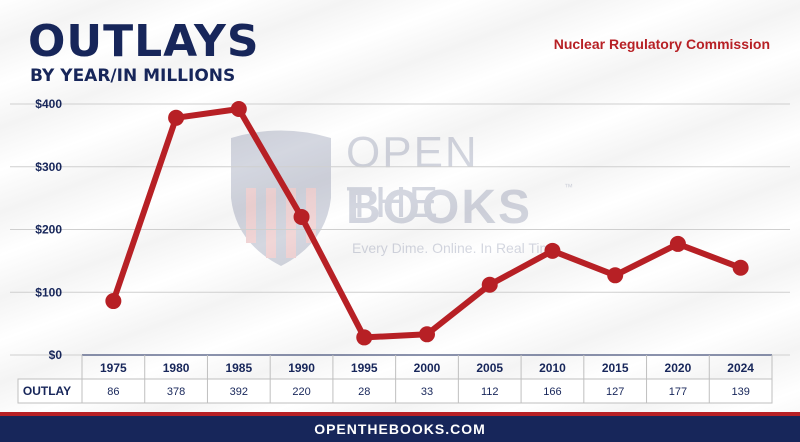 Image resolution: width=800 pixels, height=442 pixels. Describe the element at coordinates (47, 391) in the screenshot. I see `table-row-label: OUTLAY` at that location.